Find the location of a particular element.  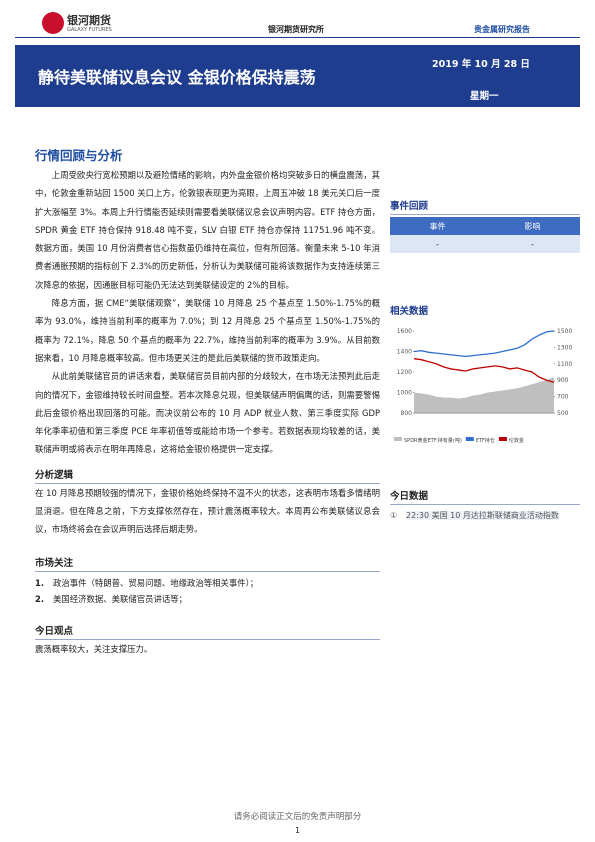

side-heading: 事件回顾 is located at coordinates (485, 206).